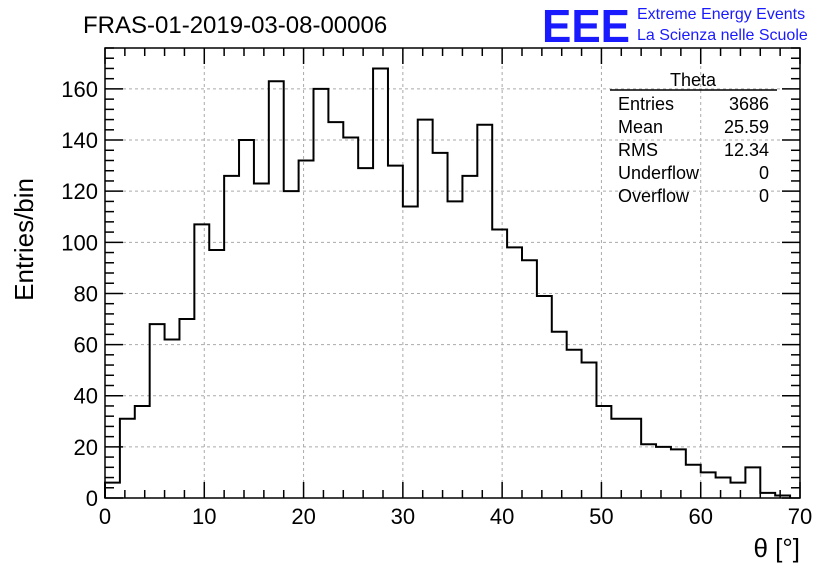 Image resolution: width=836 pixels, height=572 pixels. I want to click on y-tick-label: 40, so click(86, 396).